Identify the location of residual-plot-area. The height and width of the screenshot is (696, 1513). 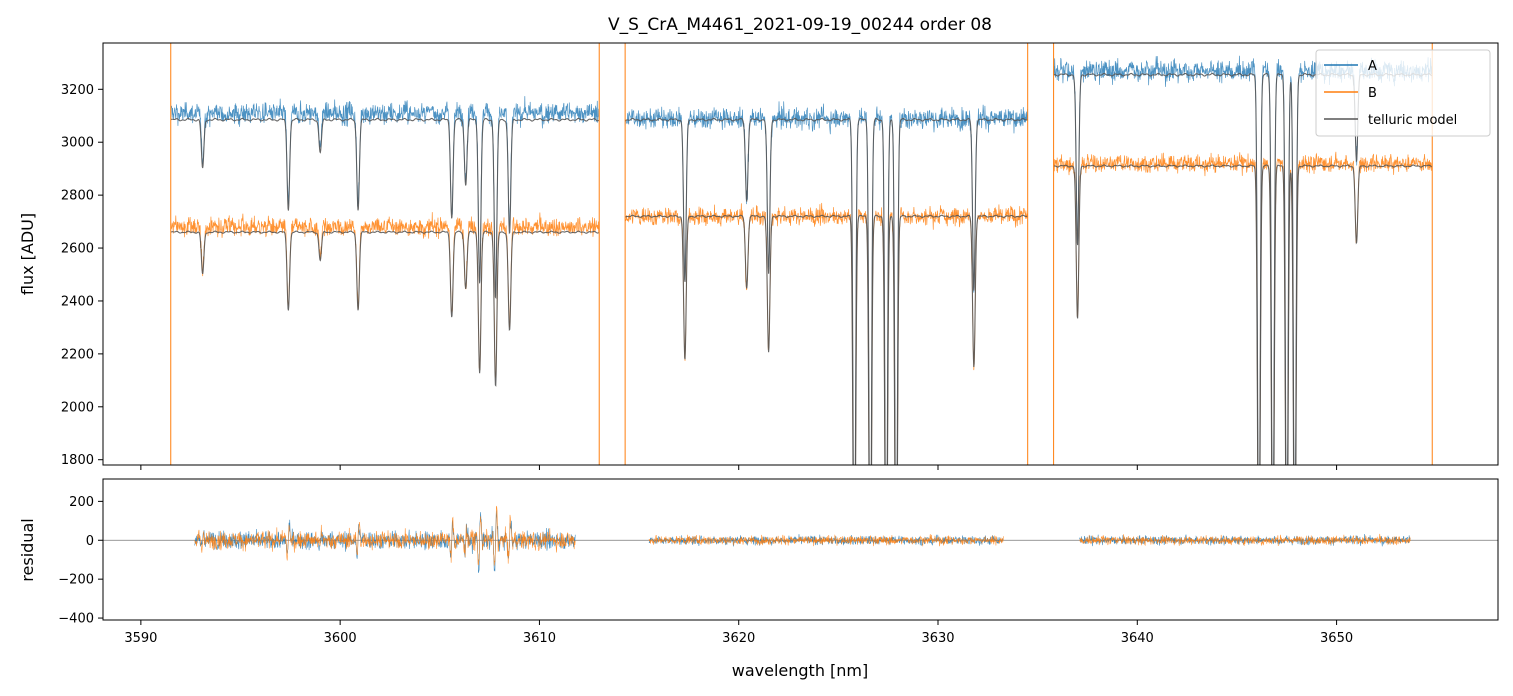
(800, 539).